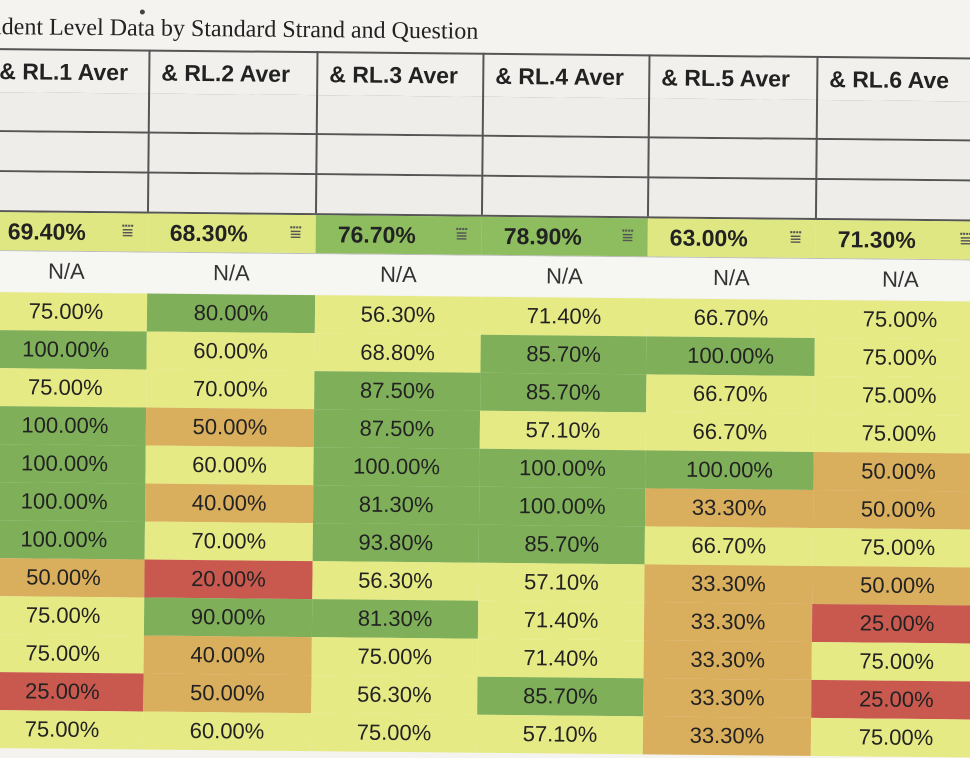 Image resolution: width=970 pixels, height=758 pixels. I want to click on average-value: 68.30%, so click(208, 233).